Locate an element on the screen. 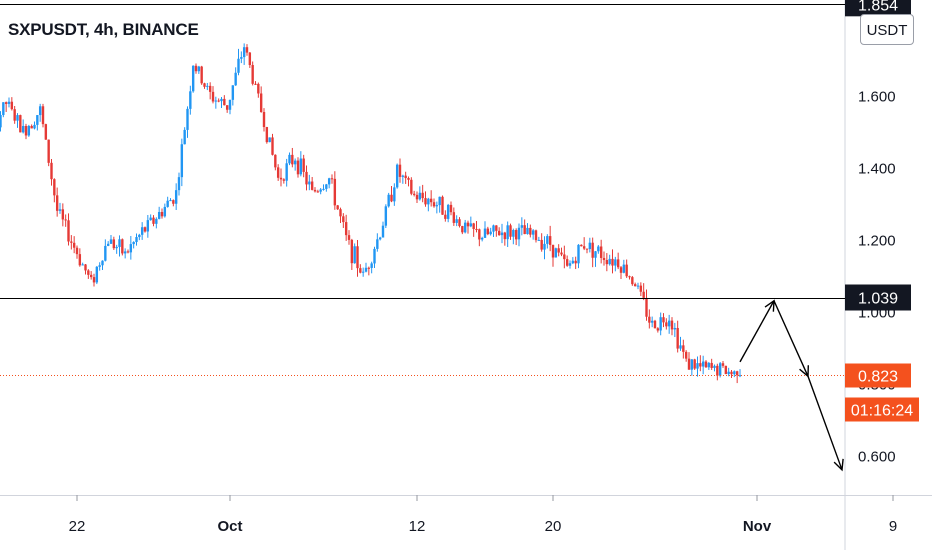 The image size is (932, 550). time-tick-label: 20 is located at coordinates (553, 526).